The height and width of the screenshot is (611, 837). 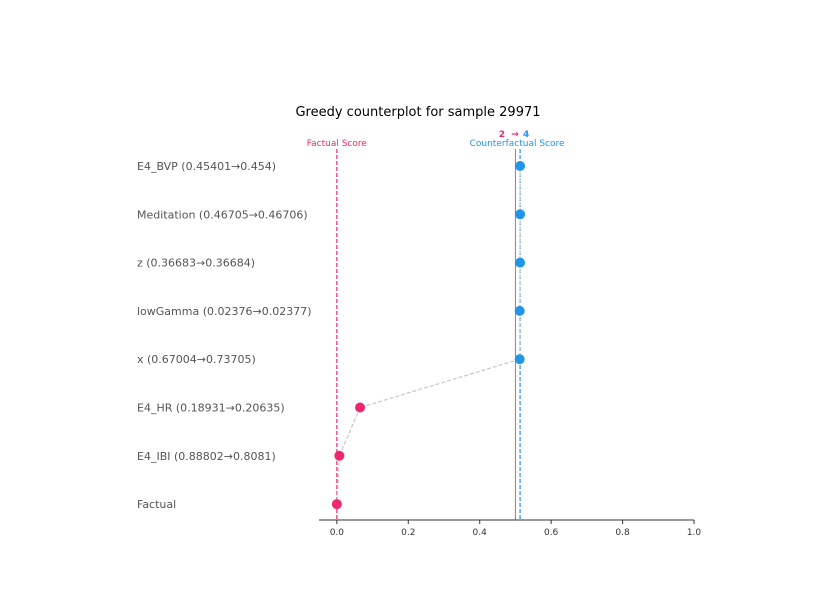 I want to click on row-label: x (0.67004→0.73705), so click(x=196, y=359).